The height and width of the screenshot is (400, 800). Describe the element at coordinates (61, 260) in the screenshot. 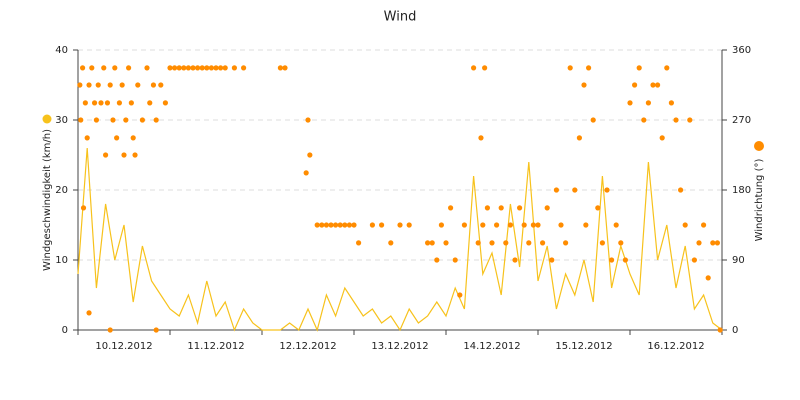

I see `y-tick-label: 10` at that location.